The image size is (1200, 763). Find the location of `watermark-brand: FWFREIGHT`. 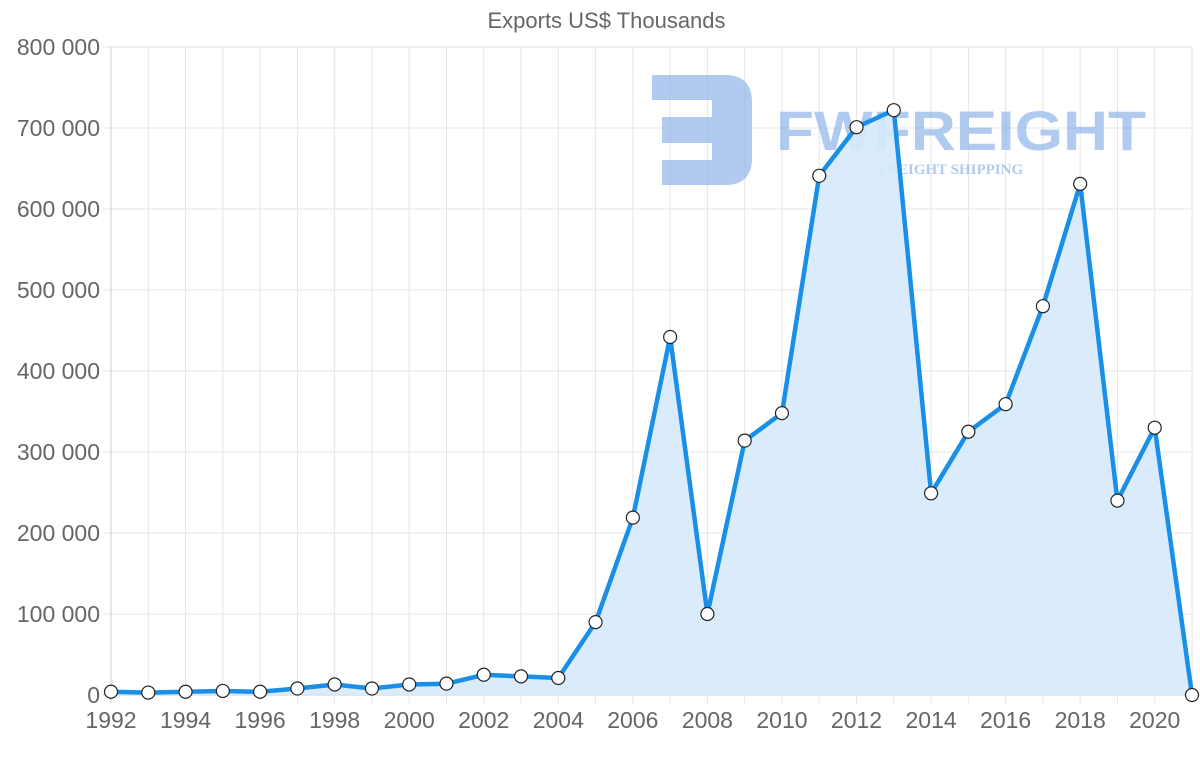

watermark-brand: FWFREIGHT is located at coordinates (961, 130).